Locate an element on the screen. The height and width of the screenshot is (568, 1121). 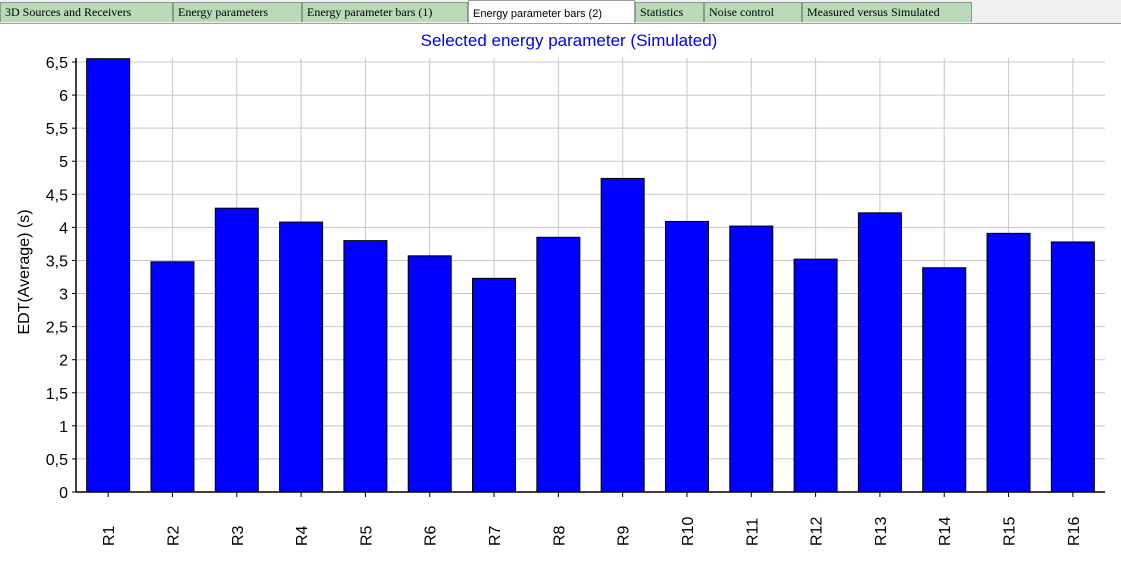
y-axis-label: EDT(Average) (s) is located at coordinates (24, 271).